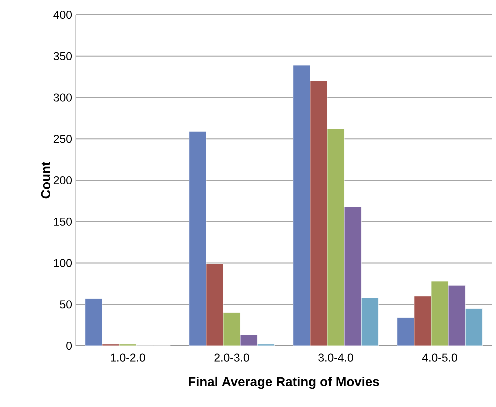 The image size is (496, 407). What do you see at coordinates (63, 56) in the screenshot?
I see `y-tick-label: 350` at bounding box center [63, 56].